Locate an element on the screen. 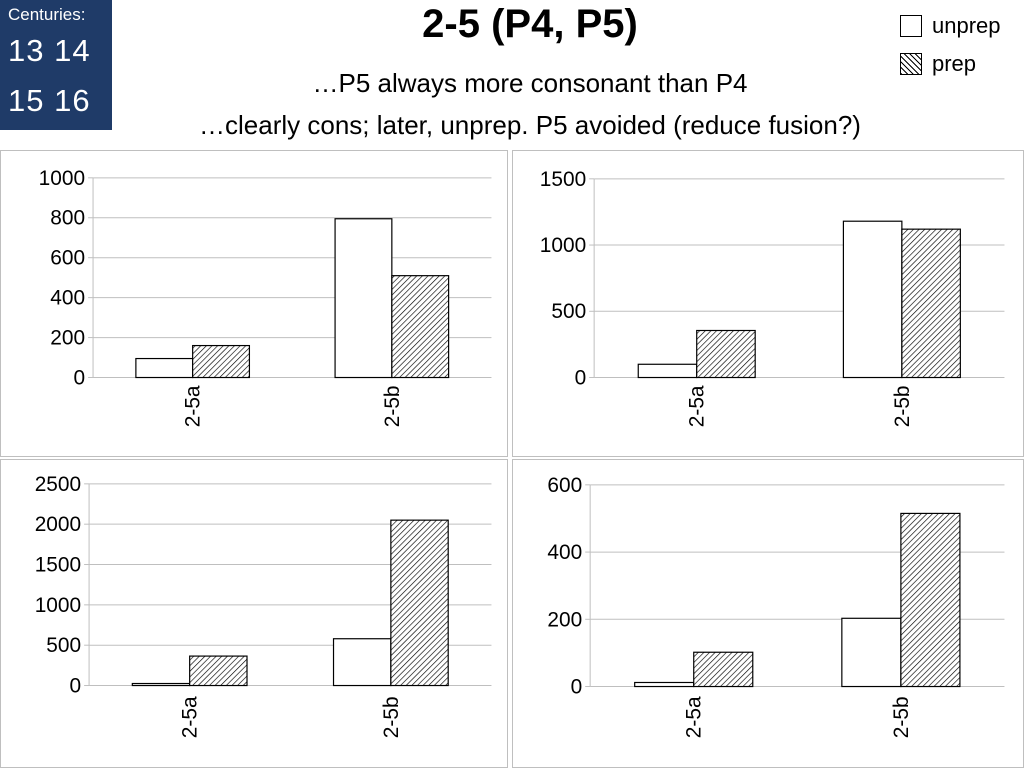  slide-title: 2-5 (P4, P5) is located at coordinates (530, 24).